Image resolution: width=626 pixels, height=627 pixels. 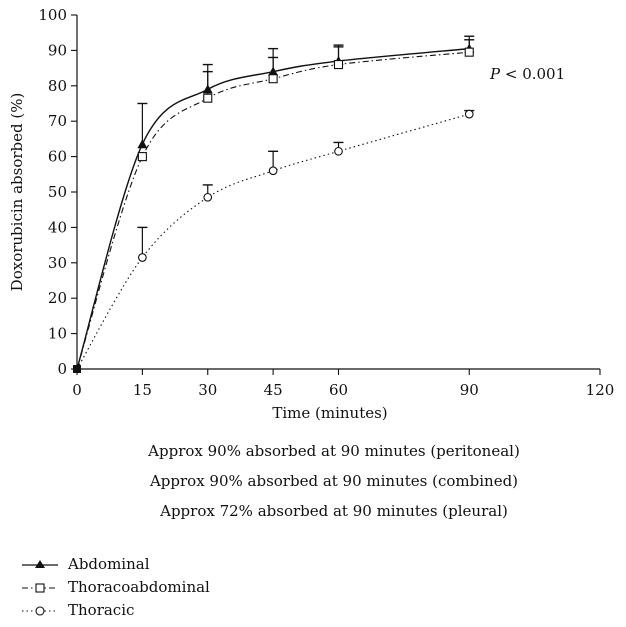 What do you see at coordinates (57, 157) in the screenshot?
I see `y-tick-label: 60` at bounding box center [57, 157].